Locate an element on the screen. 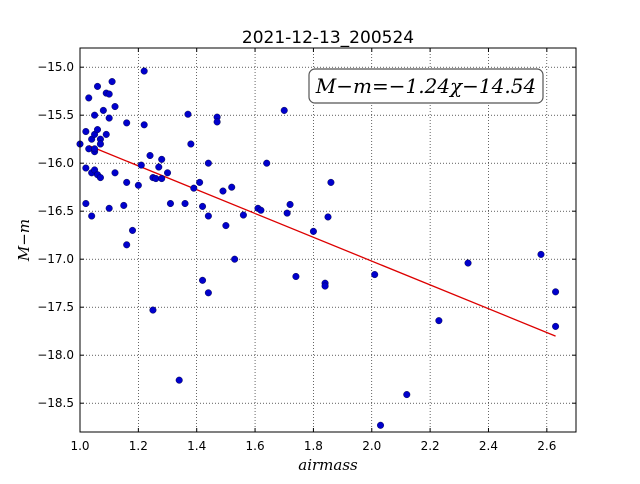 The image size is (640, 484). fit-equation-box: M−m=−1.24χ−14.54 is located at coordinates (426, 86).